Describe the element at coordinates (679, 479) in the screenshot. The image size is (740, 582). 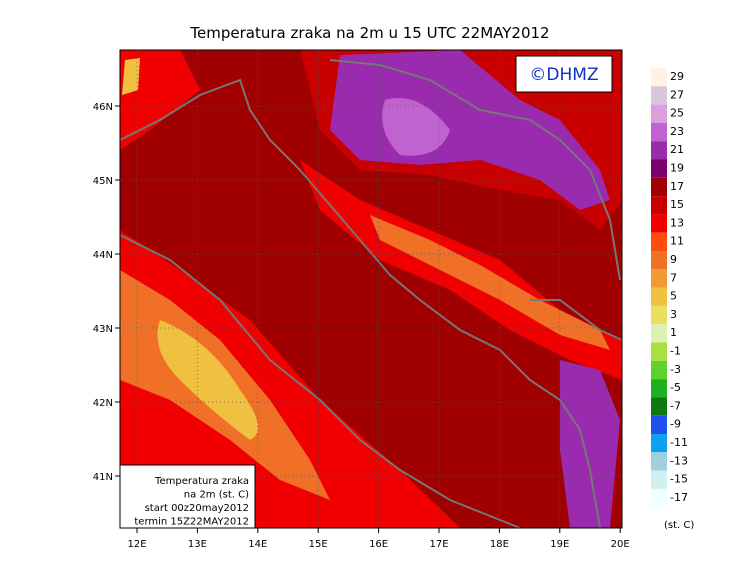
I see `legend-label: -15` at that location.